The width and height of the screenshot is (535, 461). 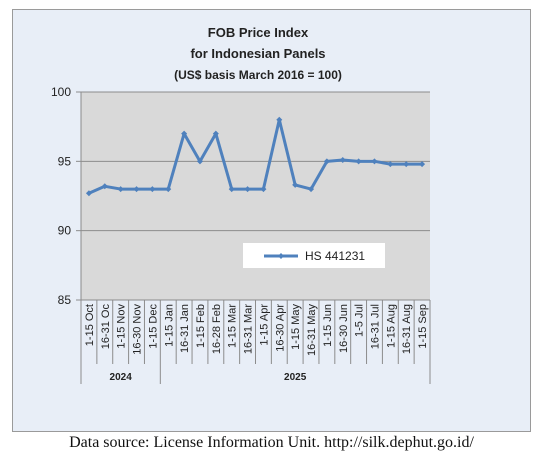 What do you see at coordinates (375, 326) in the screenshot?
I see `x-tick-label: 16-31 Jul` at bounding box center [375, 326].